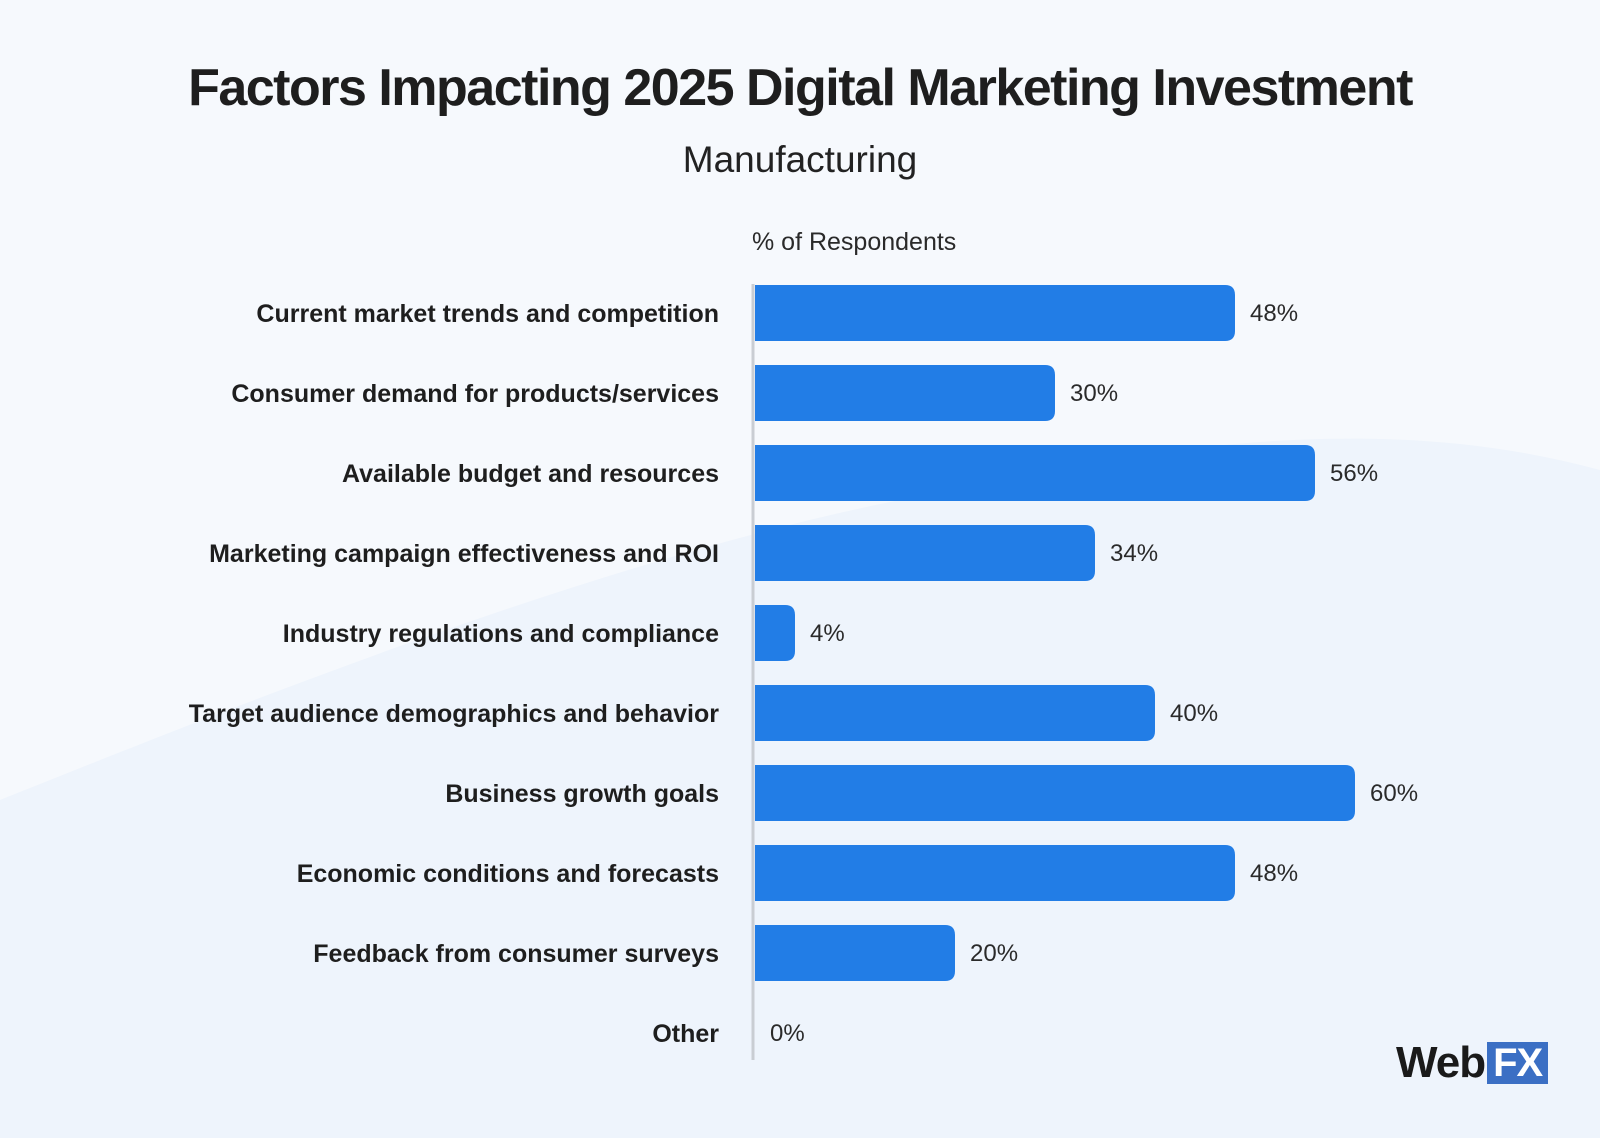 This screenshot has height=1138, width=1600. Describe the element at coordinates (685, 1034) in the screenshot. I see `category-label: Other` at that location.